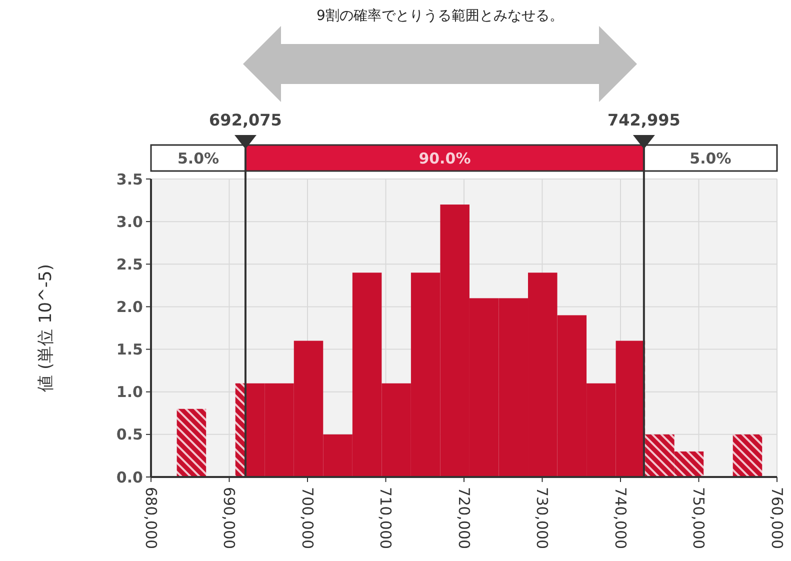  Describe the element at coordinates (307, 518) in the screenshot. I see `x-tick-label: 700,000` at that location.